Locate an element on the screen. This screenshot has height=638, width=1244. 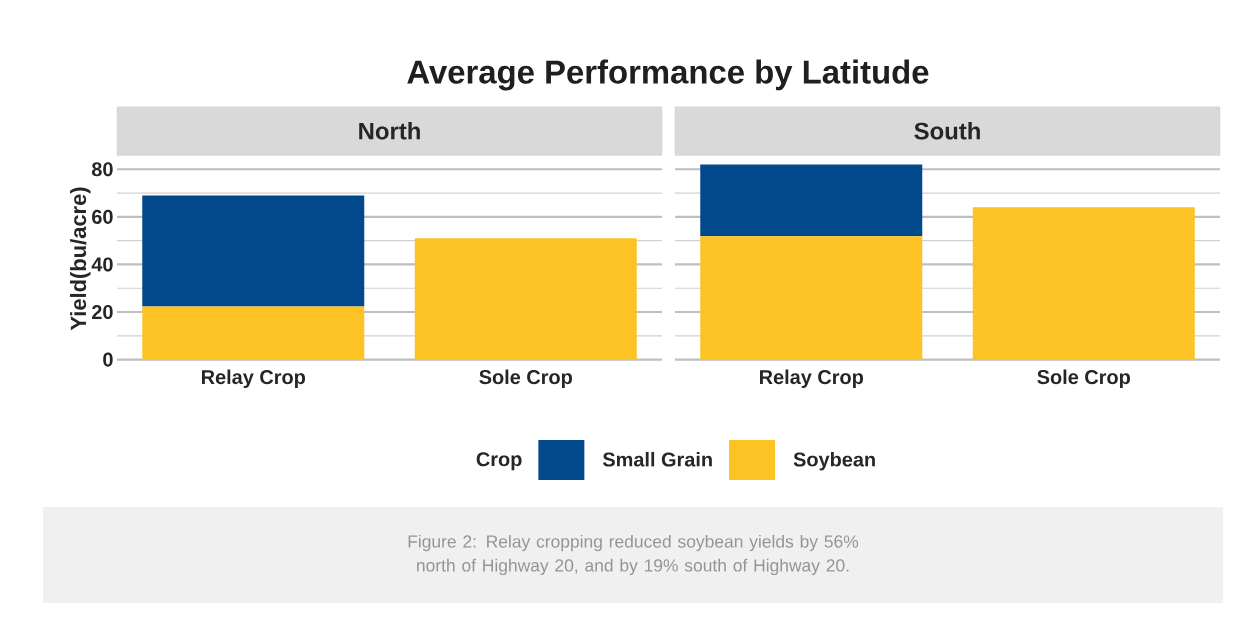
chart-title: North is located at coordinates (389, 131).